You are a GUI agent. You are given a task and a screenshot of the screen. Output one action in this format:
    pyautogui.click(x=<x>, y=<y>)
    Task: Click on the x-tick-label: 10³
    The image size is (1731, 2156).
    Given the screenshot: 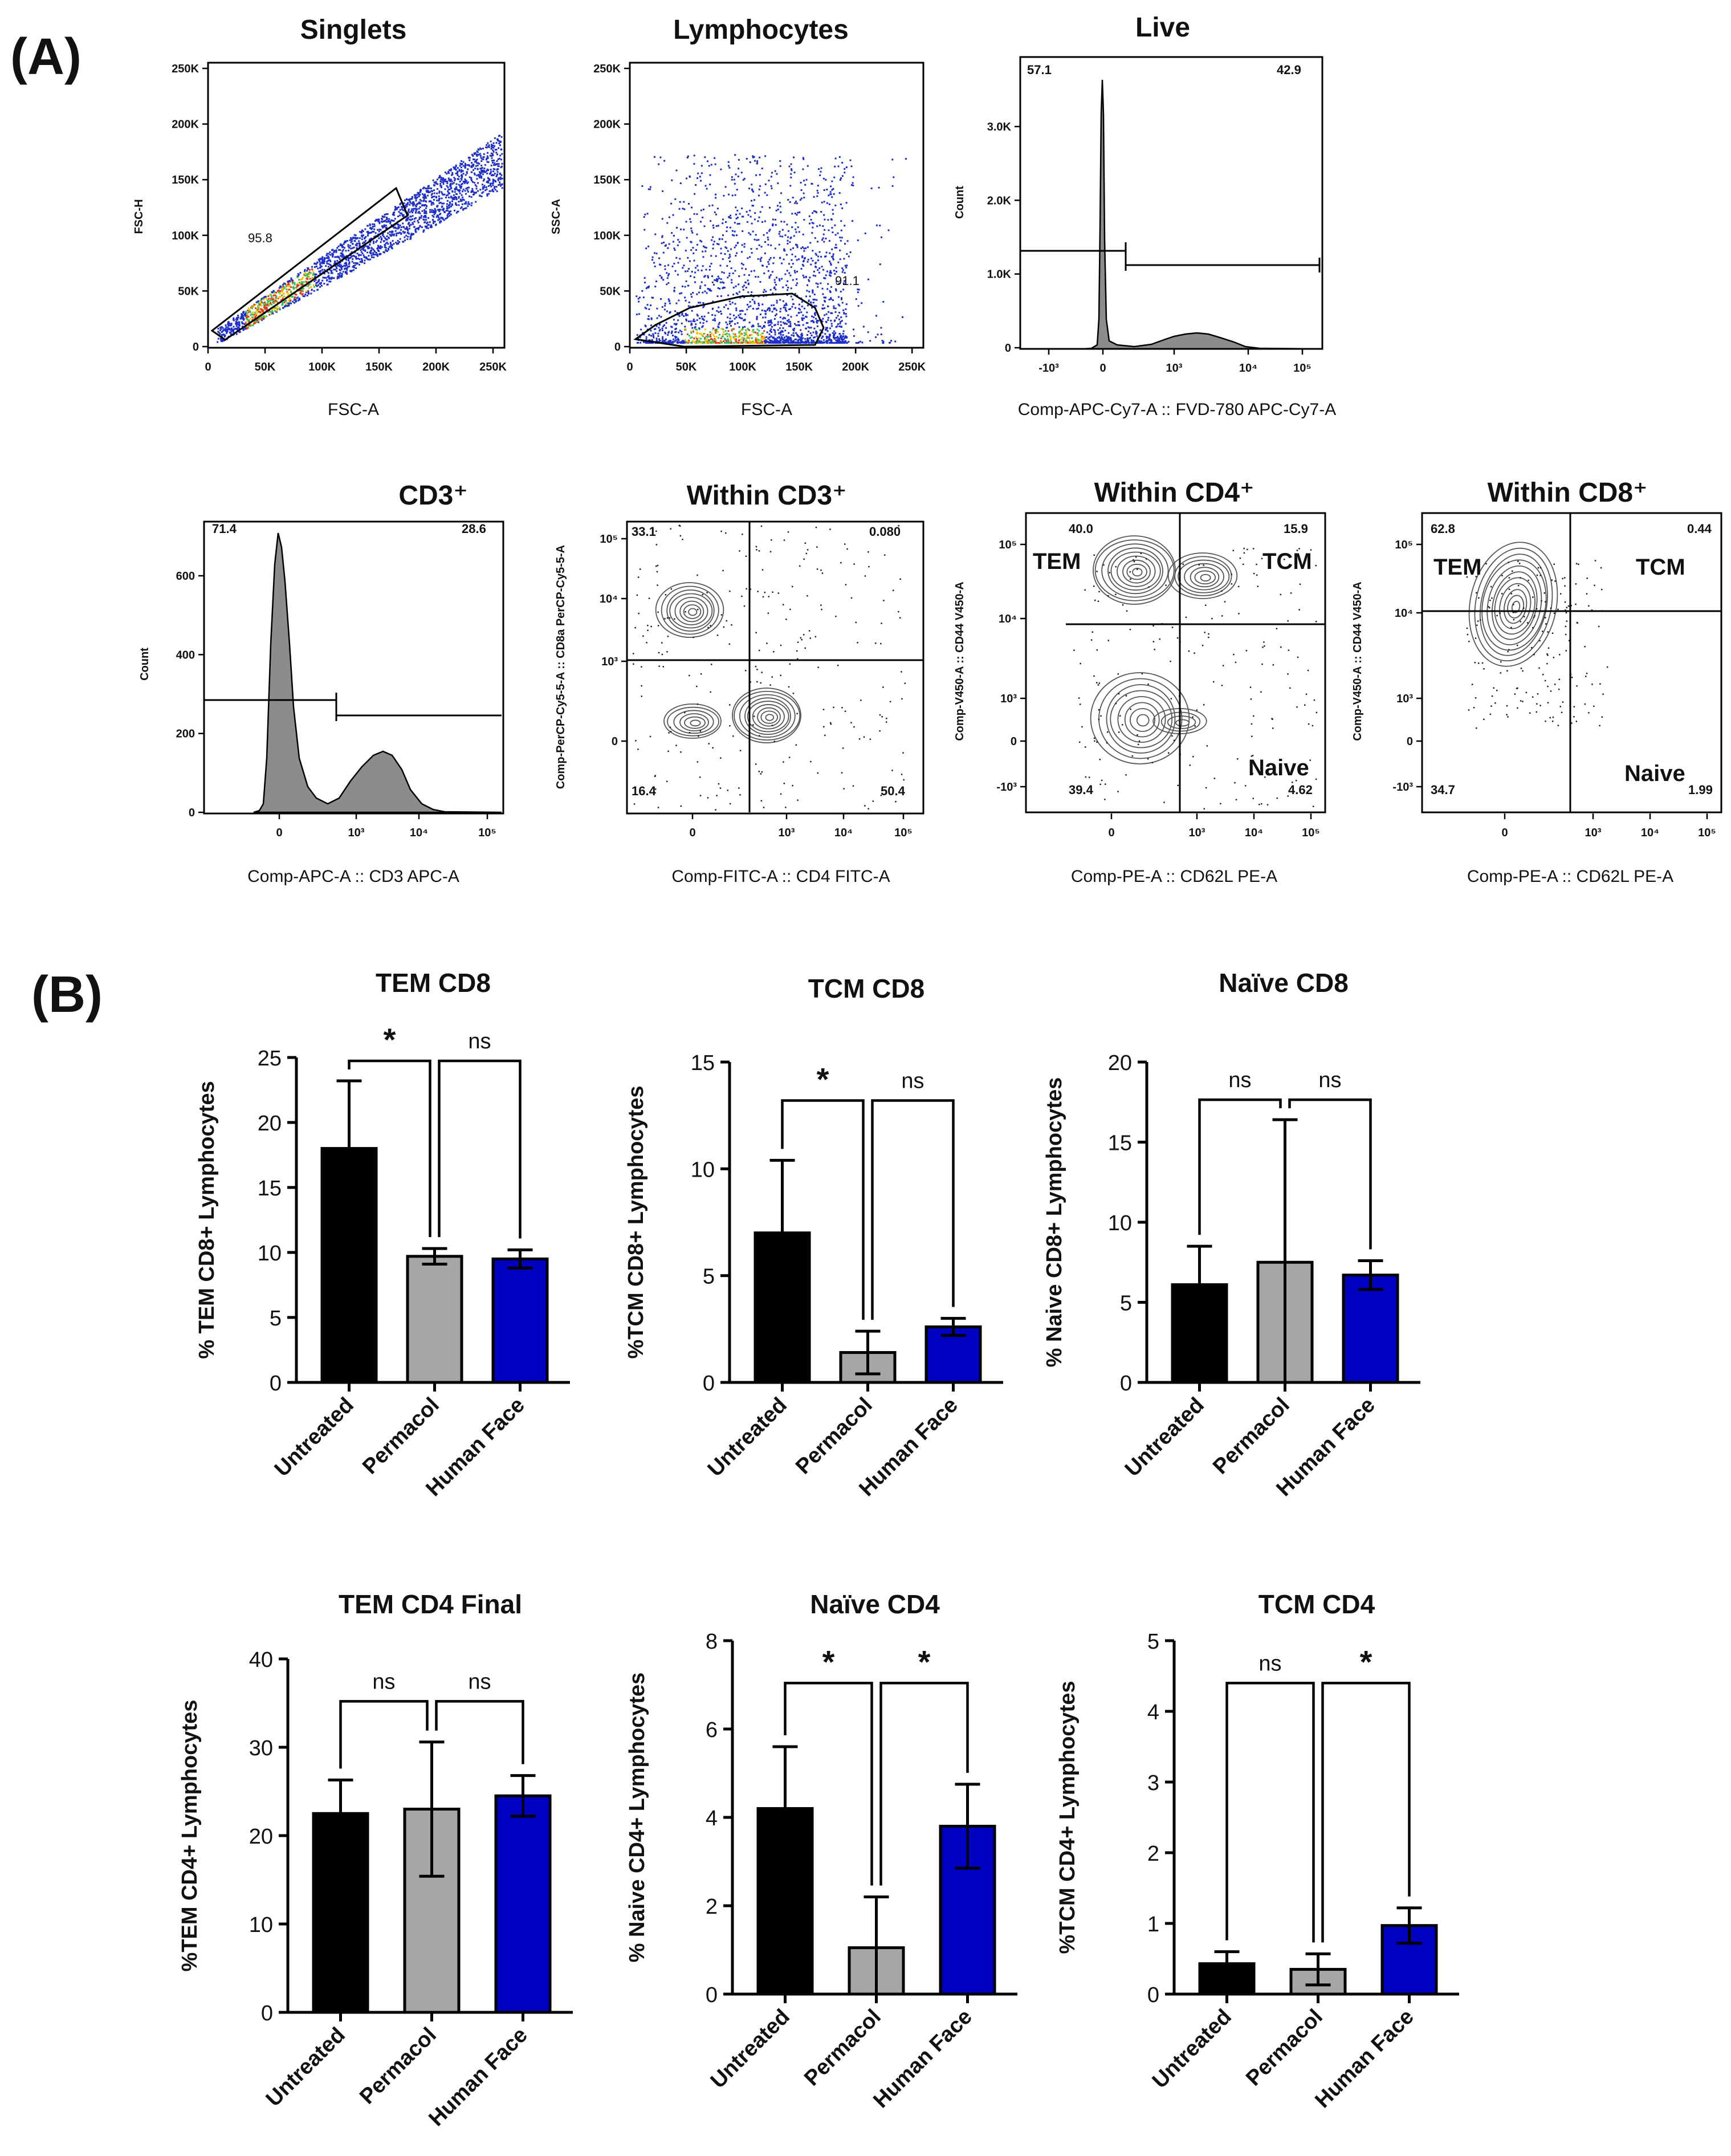 What is the action you would take?
    pyautogui.click(x=1174, y=368)
    